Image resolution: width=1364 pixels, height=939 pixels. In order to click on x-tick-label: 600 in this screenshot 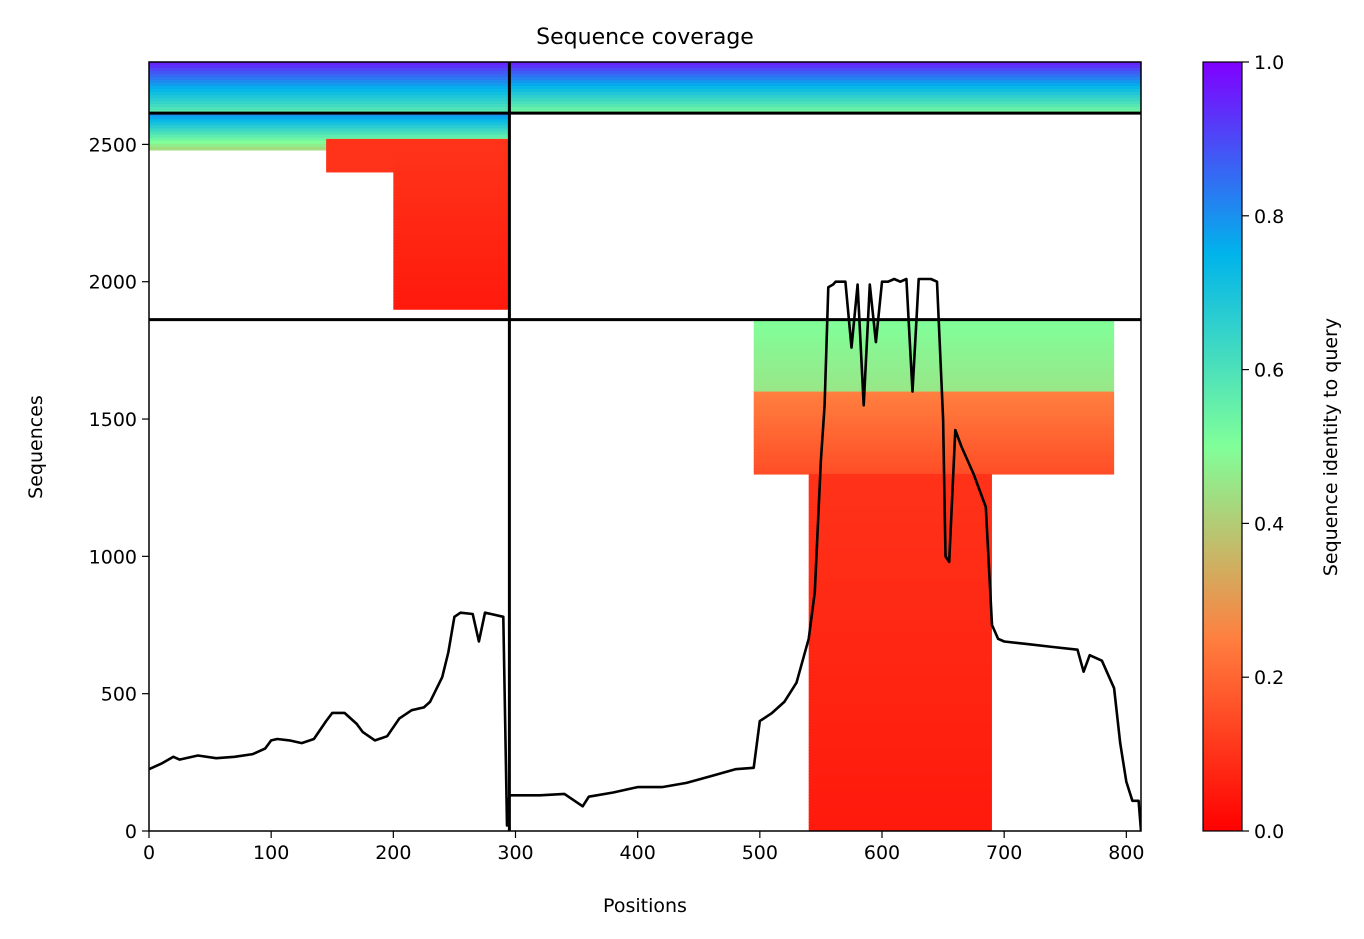, I will do `click(882, 853)`.